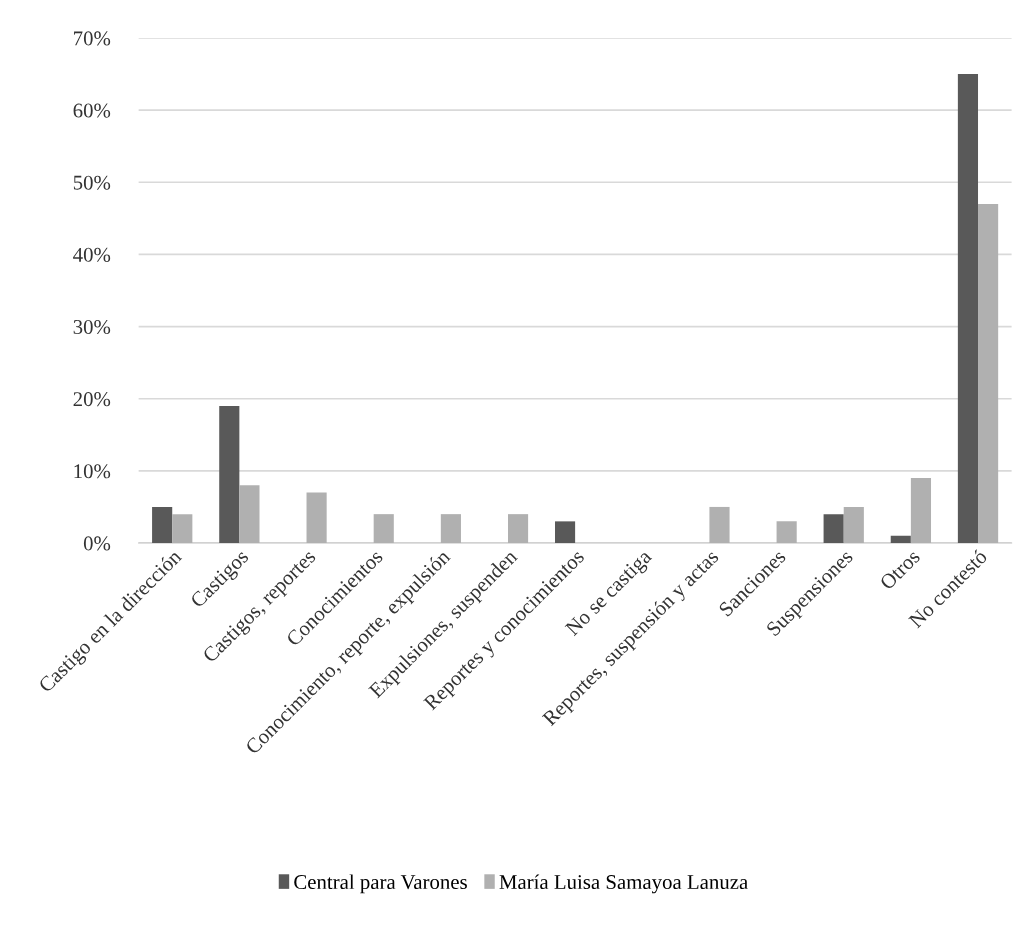 This screenshot has width=1027, height=926. Describe the element at coordinates (380, 884) in the screenshot. I see `legend-label: Central para Varones` at that location.